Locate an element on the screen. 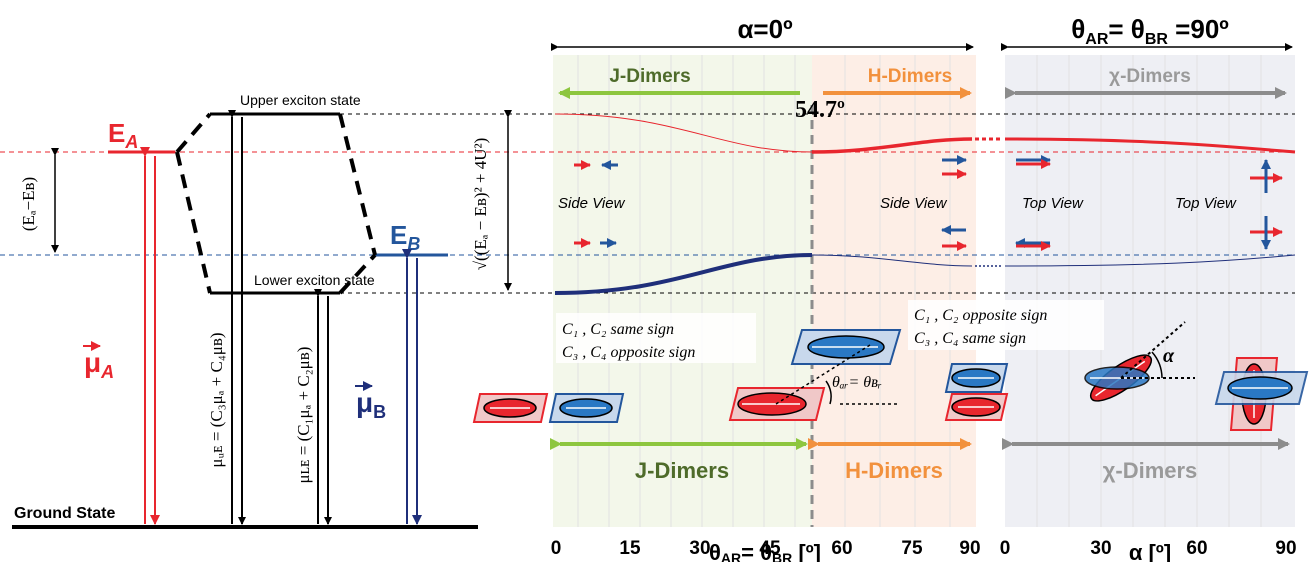  svg-text: μA is located at coordinates (99, 364).